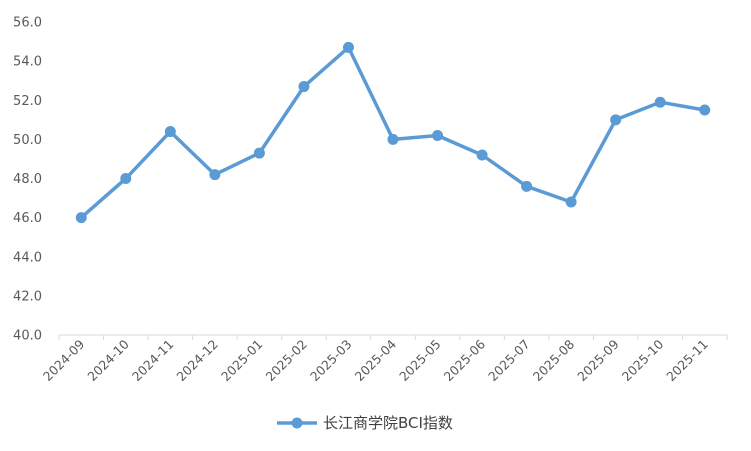 Image resolution: width=751 pixels, height=451 pixels. I want to click on x-tick-label: 2025-03, so click(331, 361).